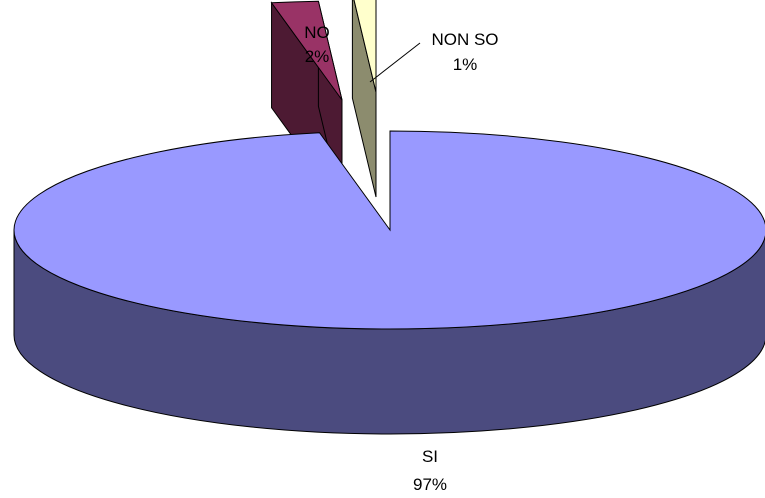  What do you see at coordinates (395, 62) in the screenshot?
I see `leader-line` at bounding box center [395, 62].